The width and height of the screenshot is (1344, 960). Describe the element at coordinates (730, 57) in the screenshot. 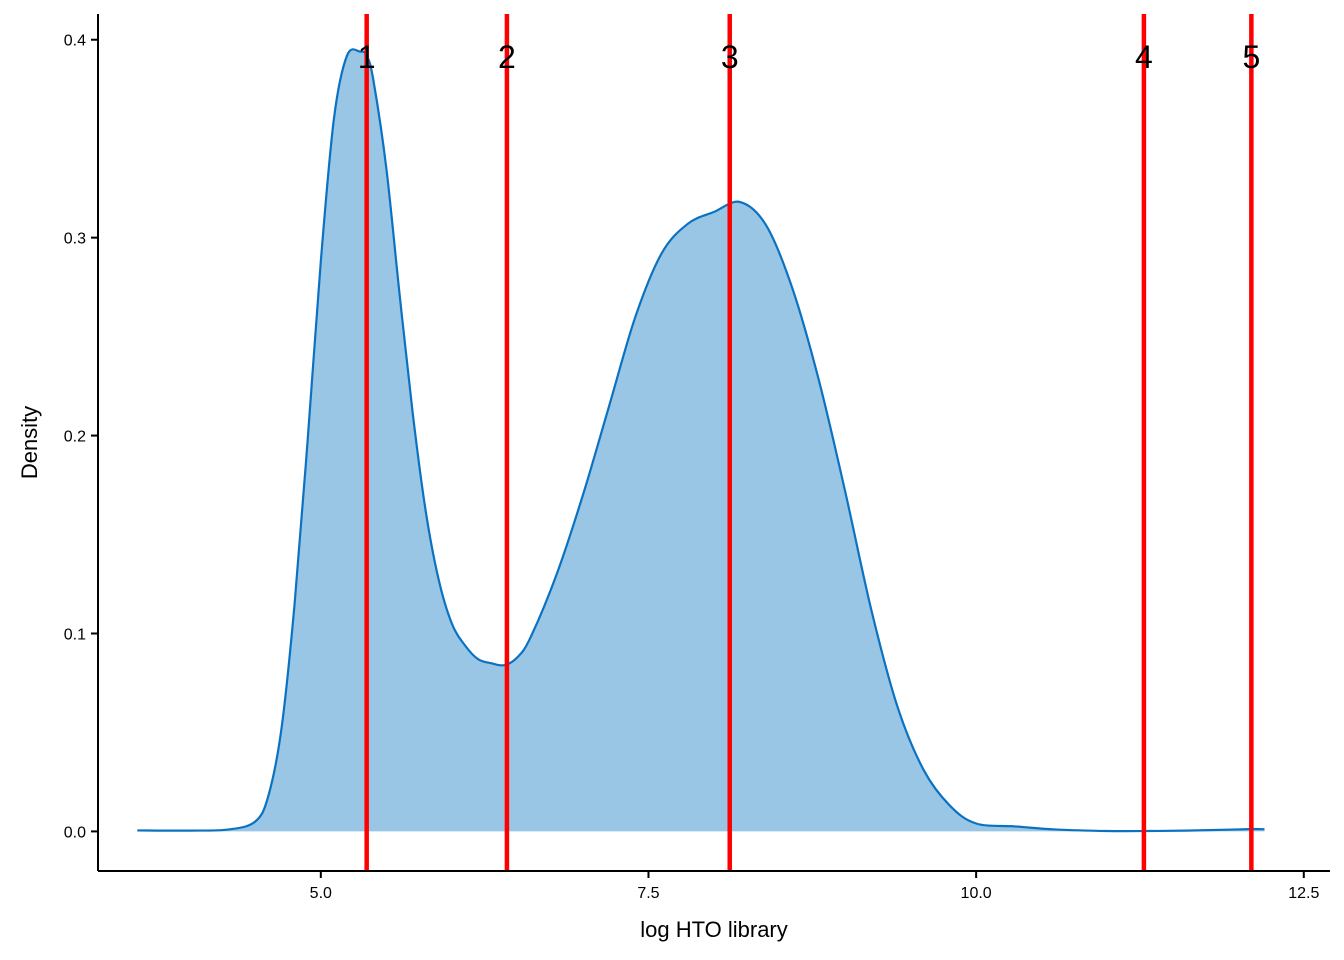

I see `threshold-label: 3` at that location.